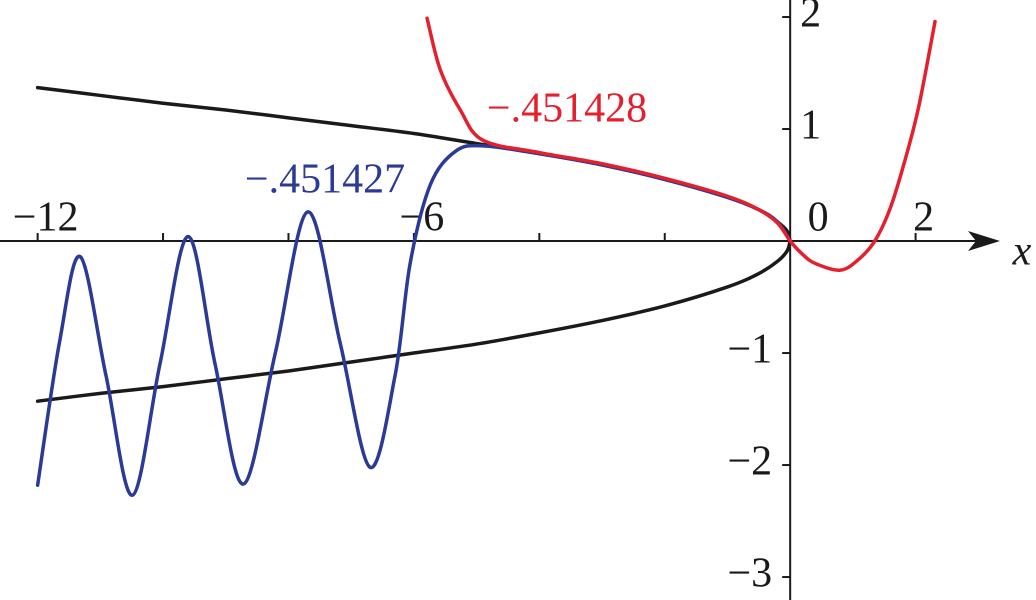 This screenshot has height=600, width=1036. I want to click on y-tick-label: 2, so click(810, 18).